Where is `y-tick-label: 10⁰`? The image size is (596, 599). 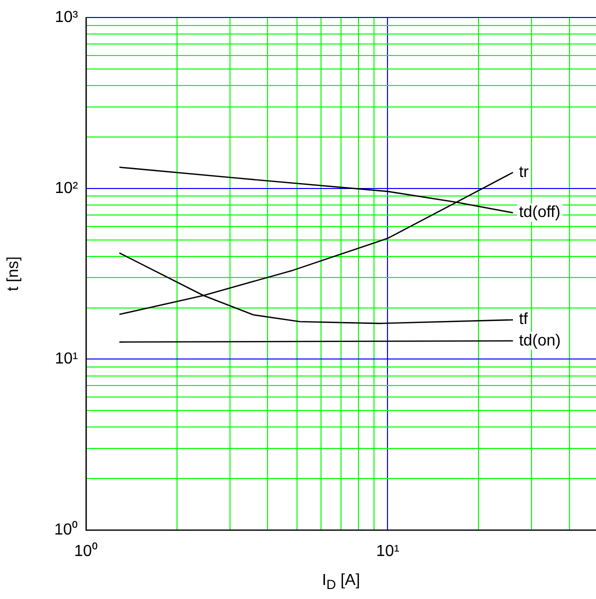 y-tick-label: 10⁰ is located at coordinates (66, 529).